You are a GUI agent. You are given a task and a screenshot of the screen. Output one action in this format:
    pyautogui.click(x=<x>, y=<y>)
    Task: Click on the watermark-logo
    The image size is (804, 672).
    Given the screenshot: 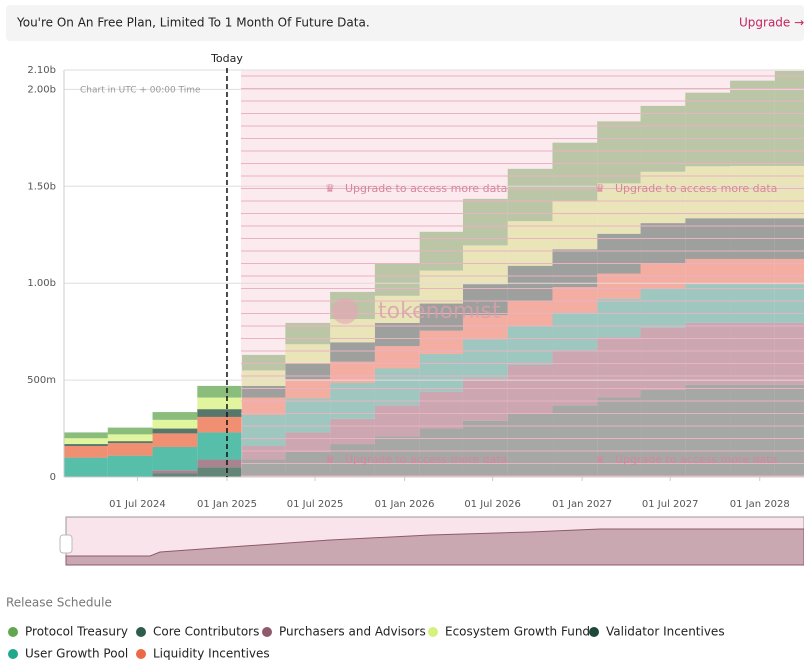 What is the action you would take?
    pyautogui.click(x=345, y=311)
    